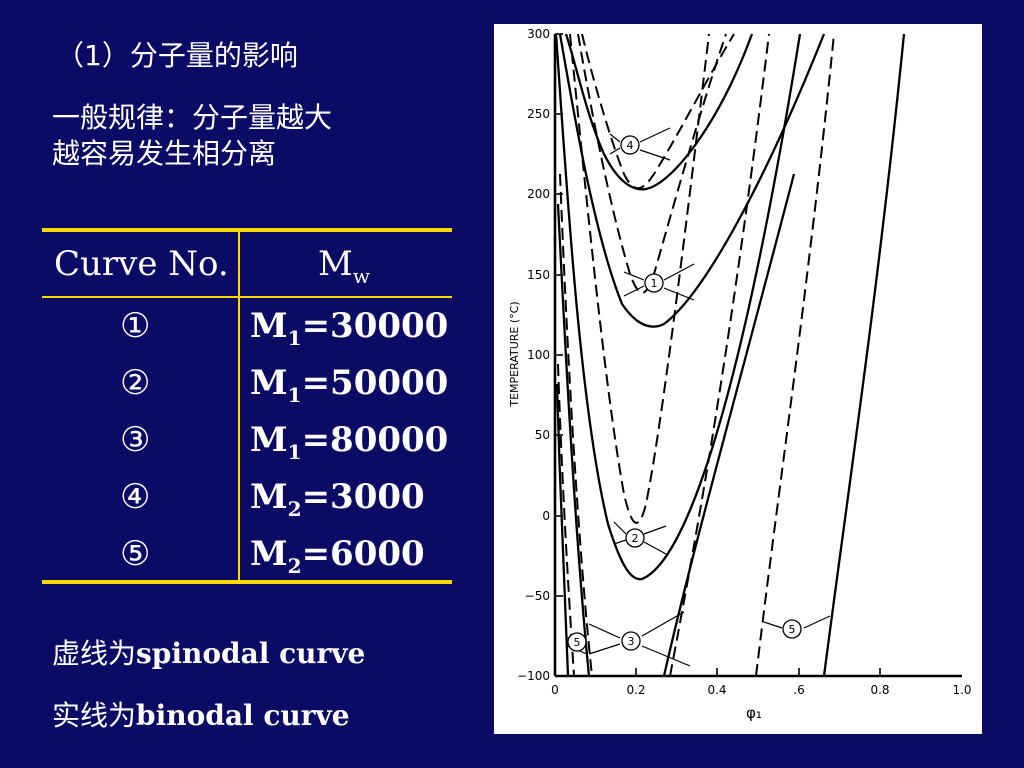  I want to click on y-tick-labels: 300 250 200 150 100 50 0 −50 −100, so click(533, 355).